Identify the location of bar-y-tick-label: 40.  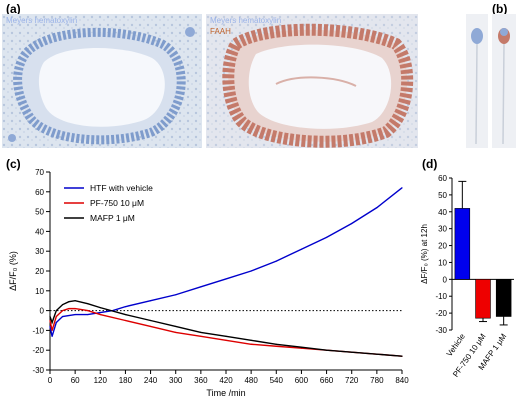
(442, 212).